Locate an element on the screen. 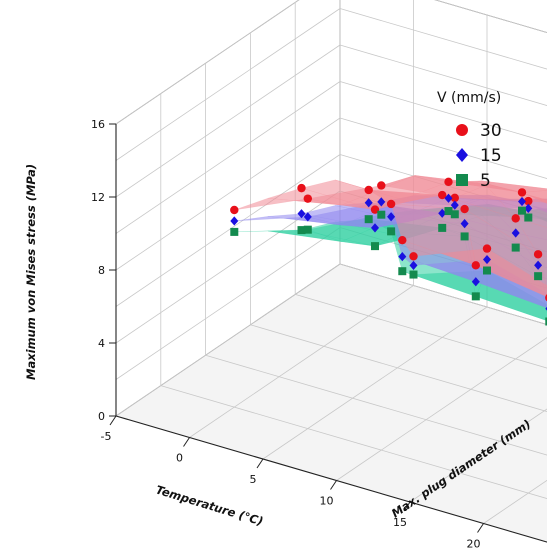 The image size is (547, 550). legend-marker-square is located at coordinates (462, 180).